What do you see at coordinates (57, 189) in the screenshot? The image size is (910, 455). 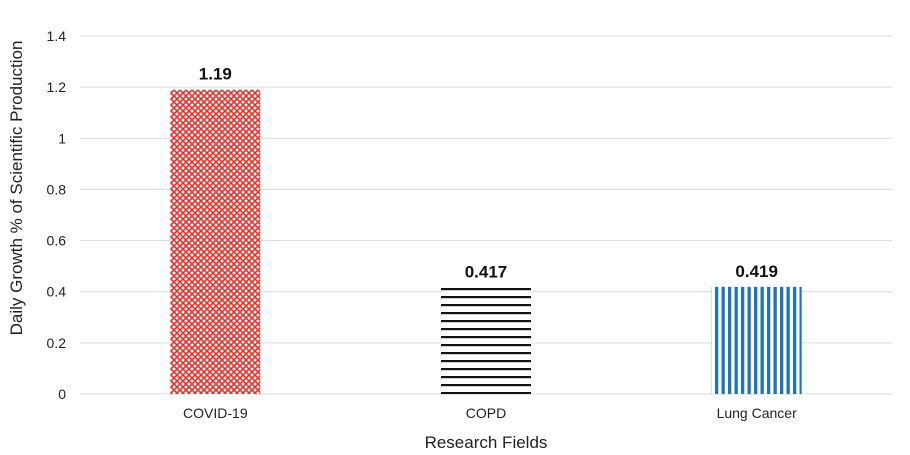 I see `y-tick-label: 0.8` at bounding box center [57, 189].